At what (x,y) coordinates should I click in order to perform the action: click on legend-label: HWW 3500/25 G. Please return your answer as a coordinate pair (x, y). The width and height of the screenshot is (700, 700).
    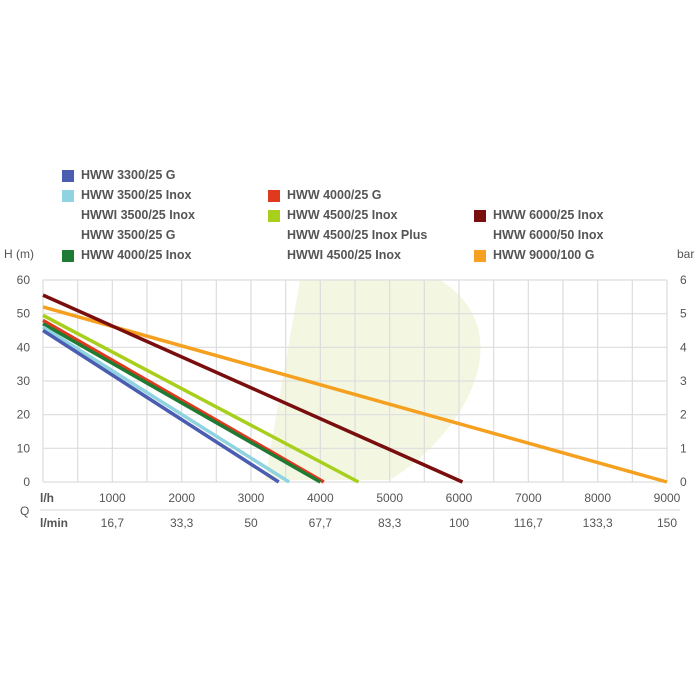
    Looking at the image, I should click on (128, 235).